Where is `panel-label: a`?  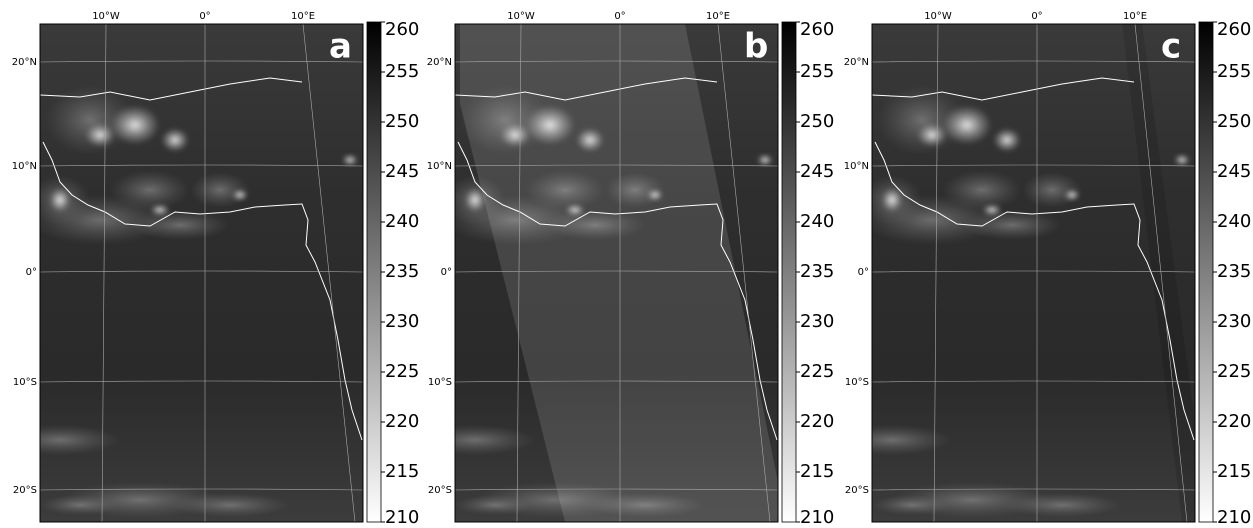
panel-label: a is located at coordinates (340, 47).